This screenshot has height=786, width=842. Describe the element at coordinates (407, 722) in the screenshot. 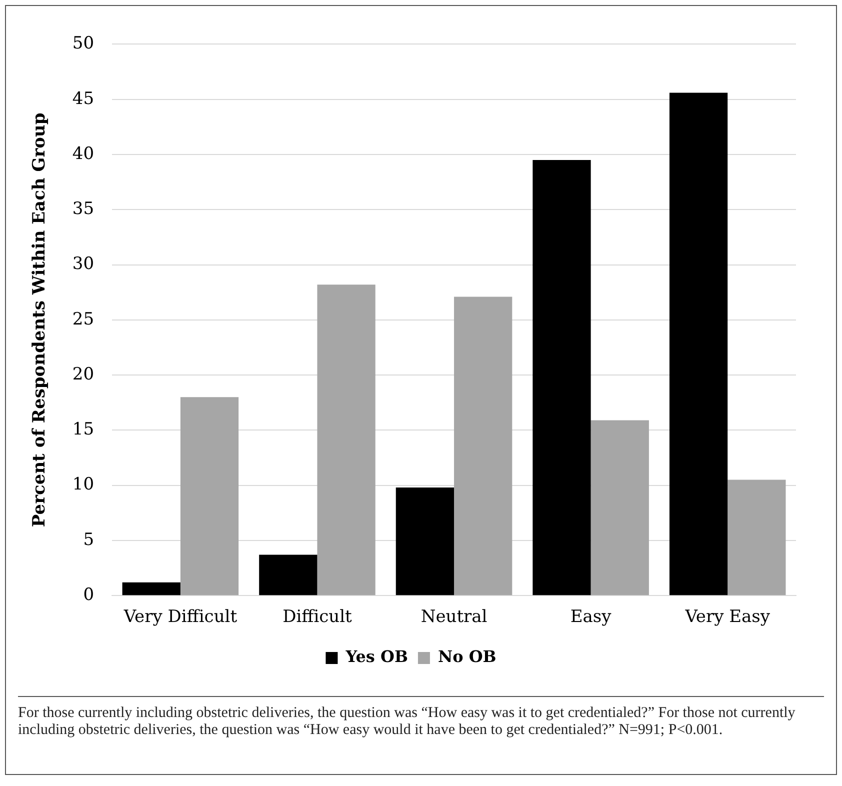

I see `text: For those currently including obstetric deliveries, the question was “How easy was it to get credentialed?” For those not currently including obstetric deliveries, the question was “How easy would it have been to get credentialed?” N=991; P<0.001.` at that location.